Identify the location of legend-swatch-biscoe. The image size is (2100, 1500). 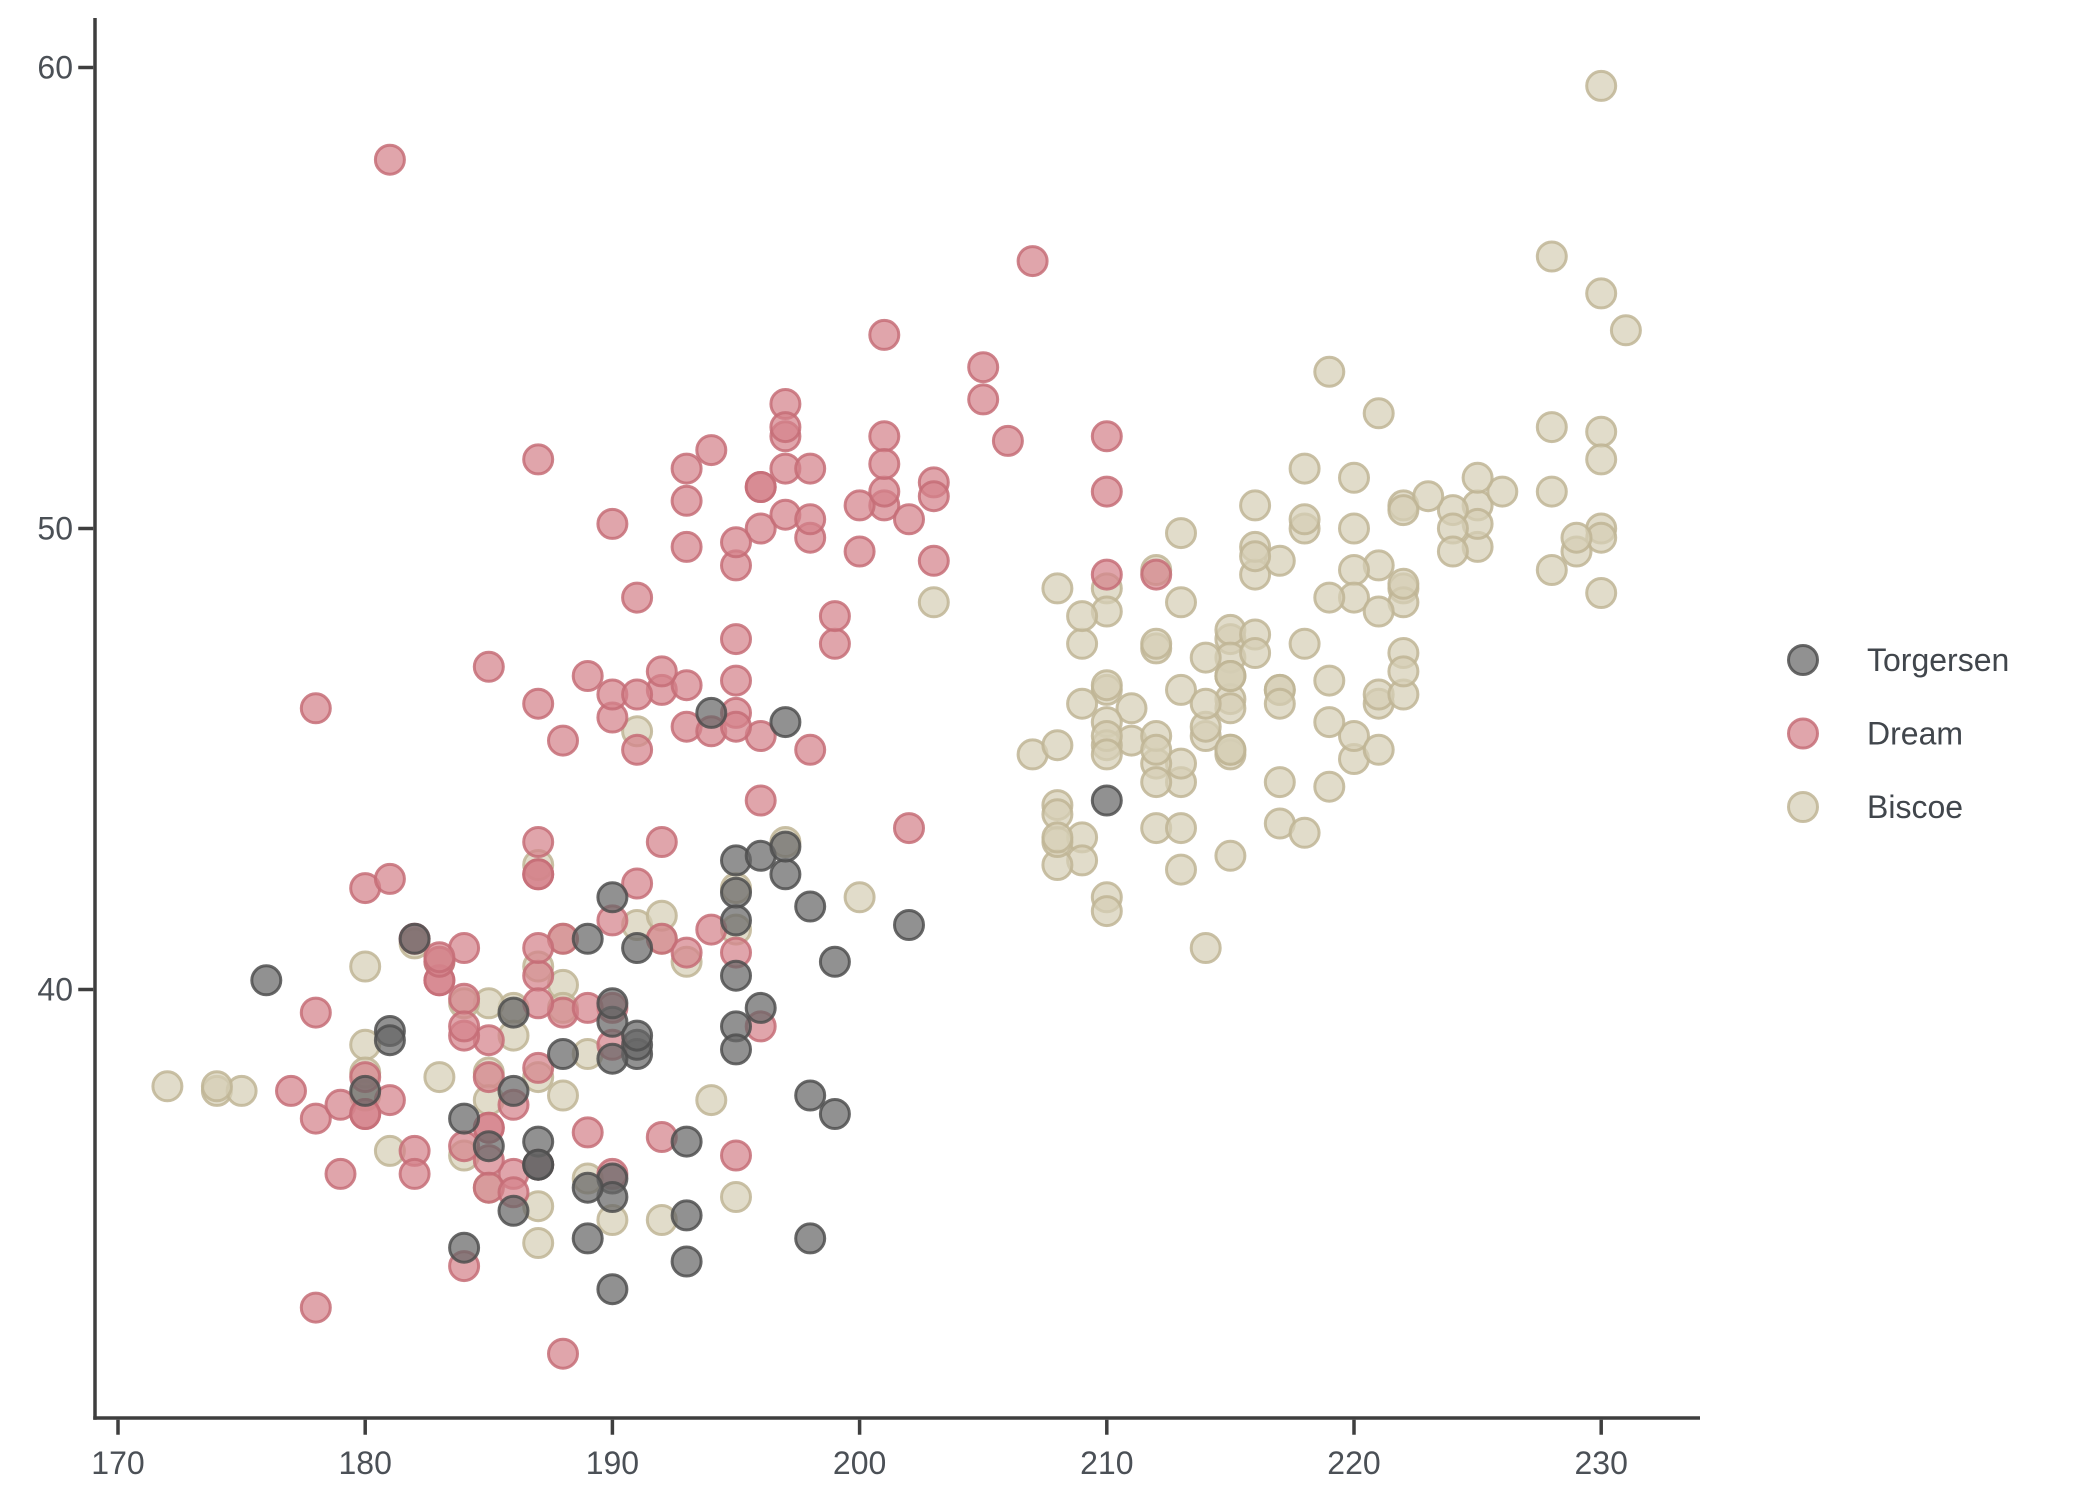
(1803, 807).